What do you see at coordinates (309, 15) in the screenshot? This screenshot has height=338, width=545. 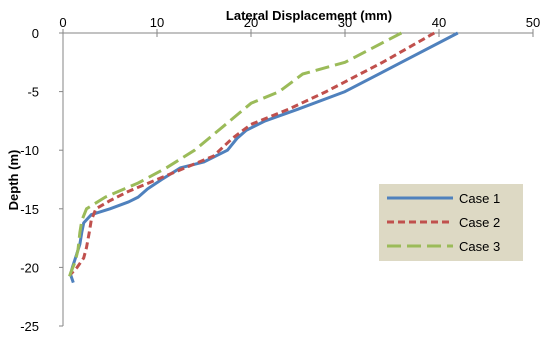 I see `chart-title: Lateral Displacement (mm)` at bounding box center [309, 15].